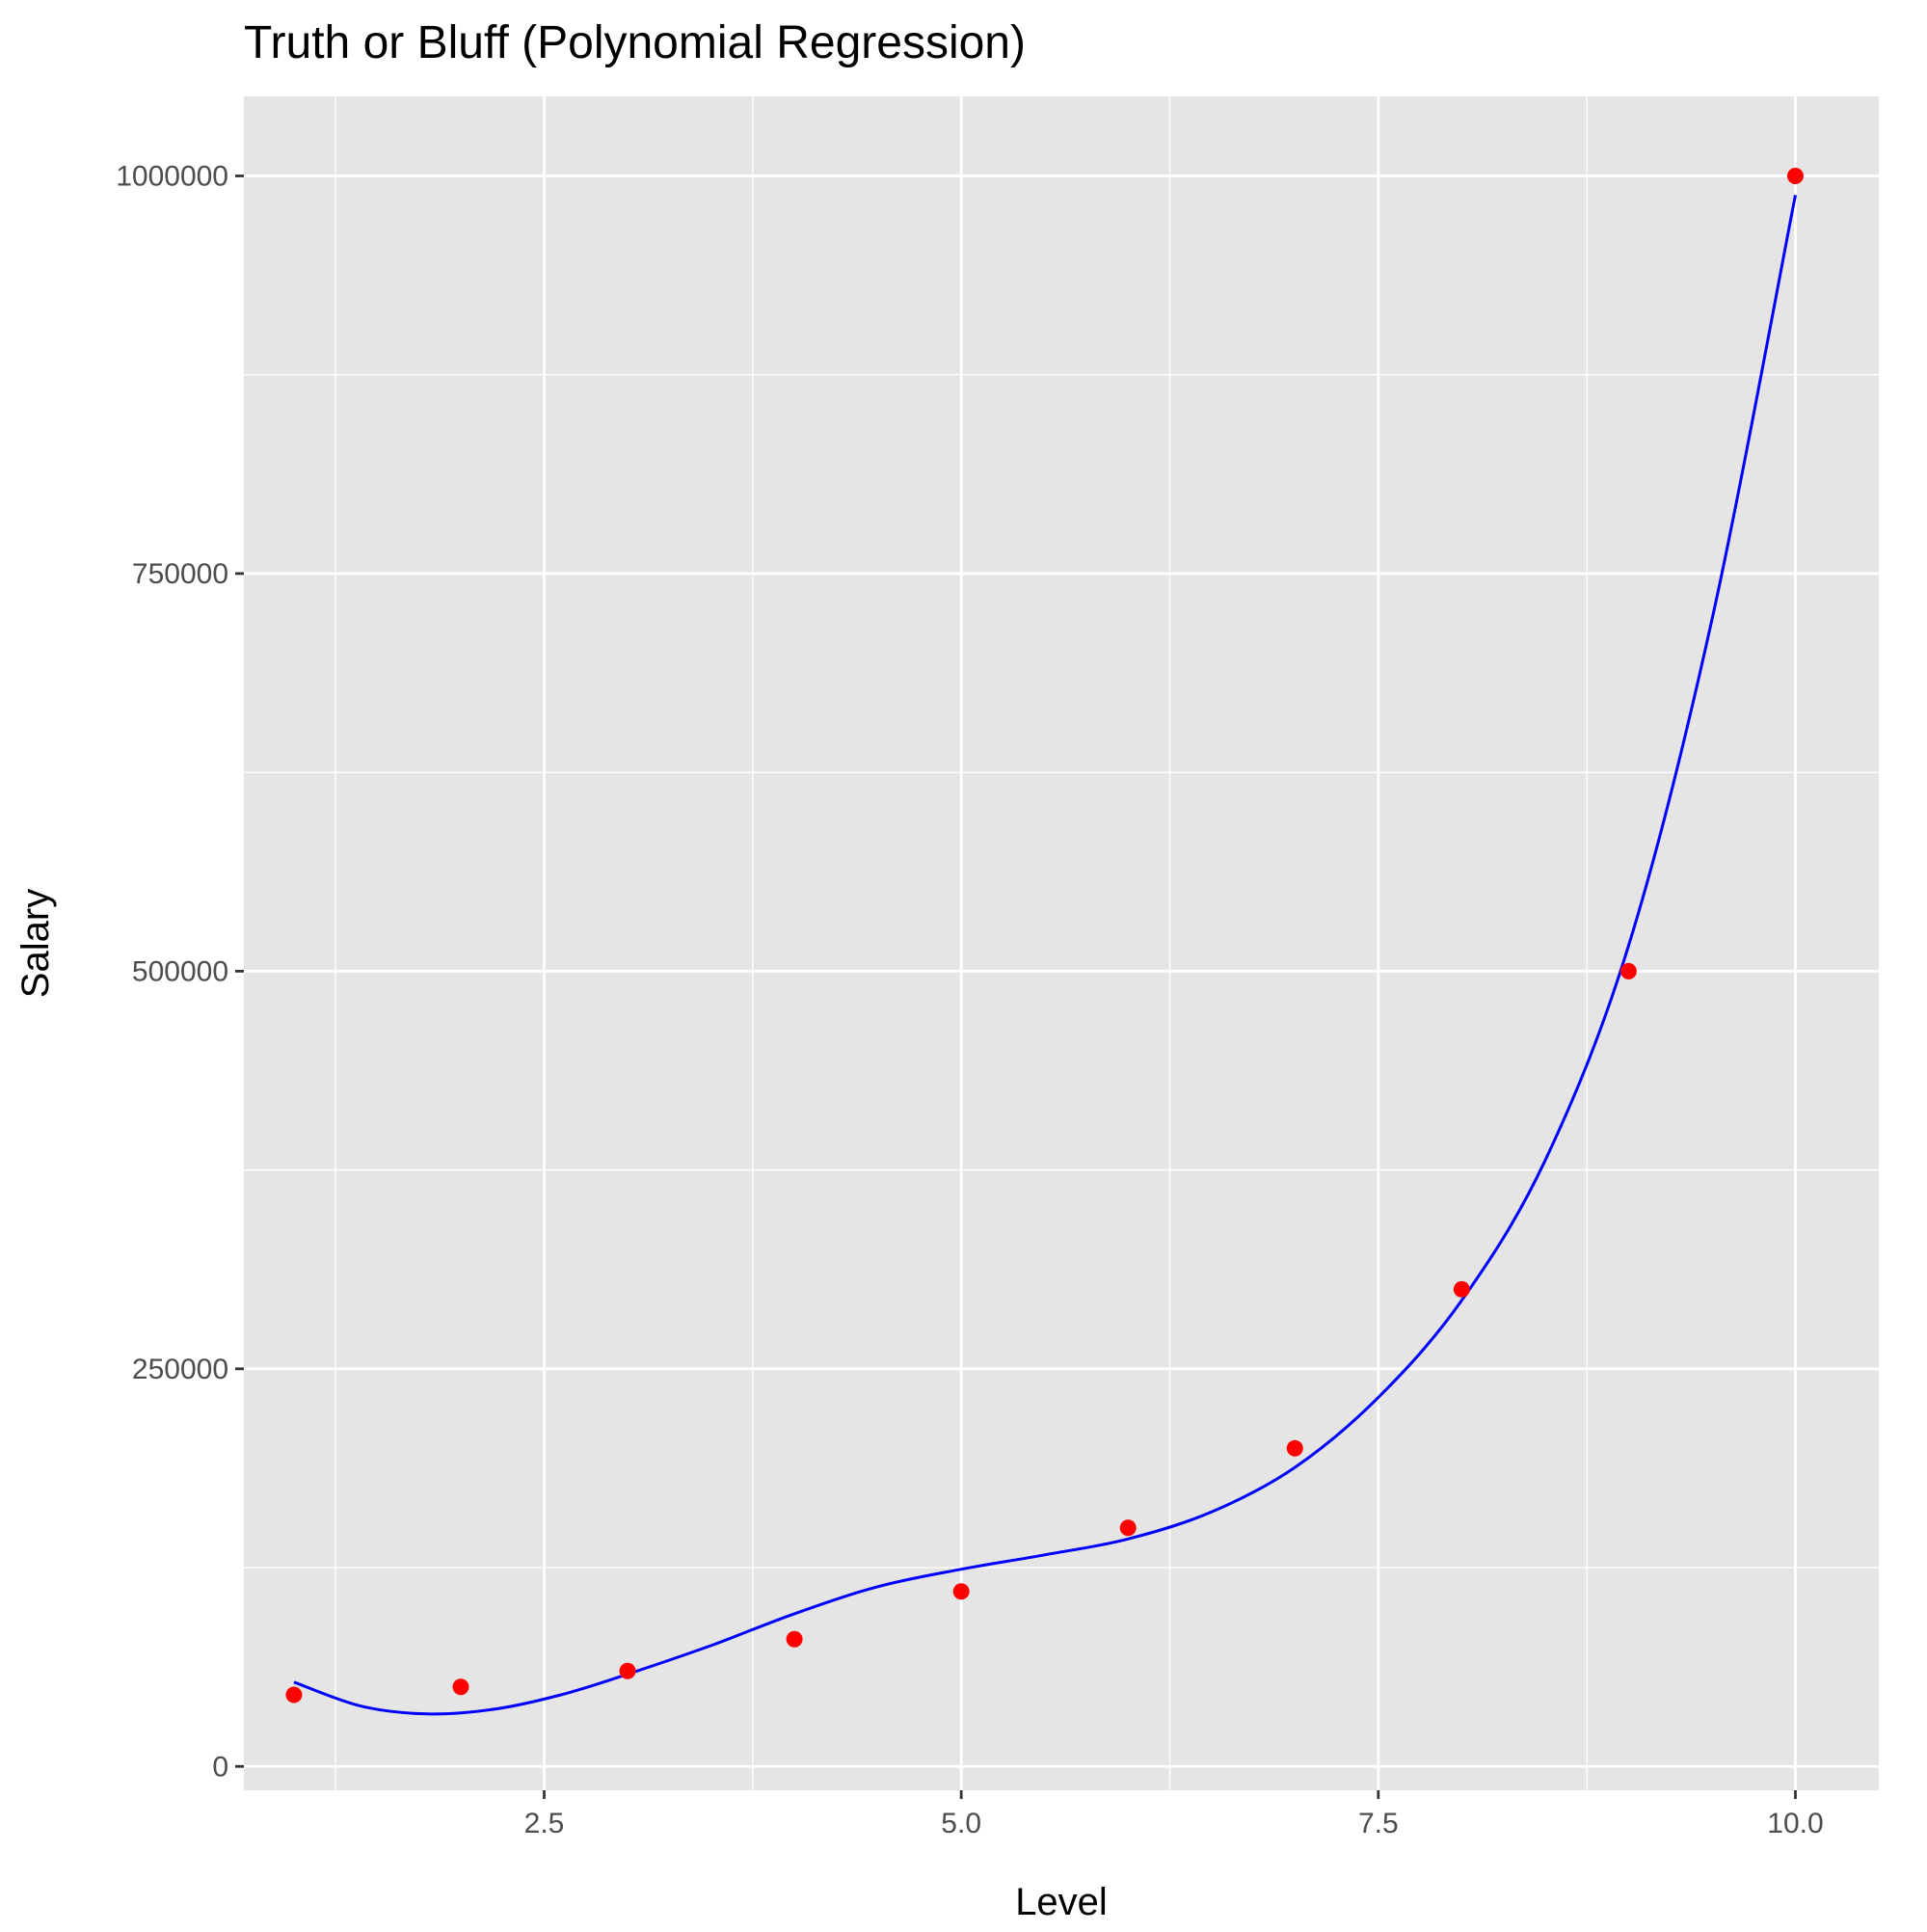  Describe the element at coordinates (1061, 1902) in the screenshot. I see `x-axis-title: Level` at that location.